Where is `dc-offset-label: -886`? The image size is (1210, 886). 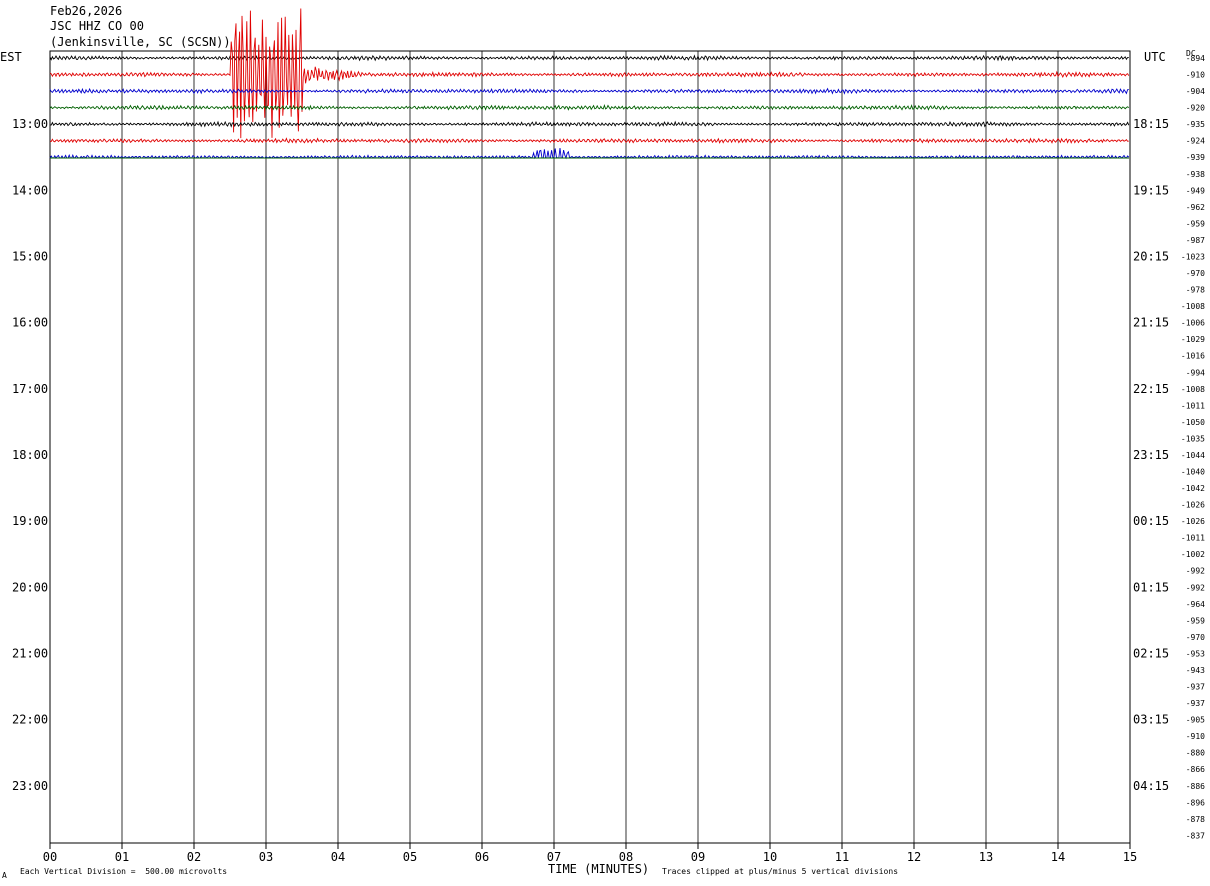 dc-offset-label: -886 is located at coordinates (1195, 786).